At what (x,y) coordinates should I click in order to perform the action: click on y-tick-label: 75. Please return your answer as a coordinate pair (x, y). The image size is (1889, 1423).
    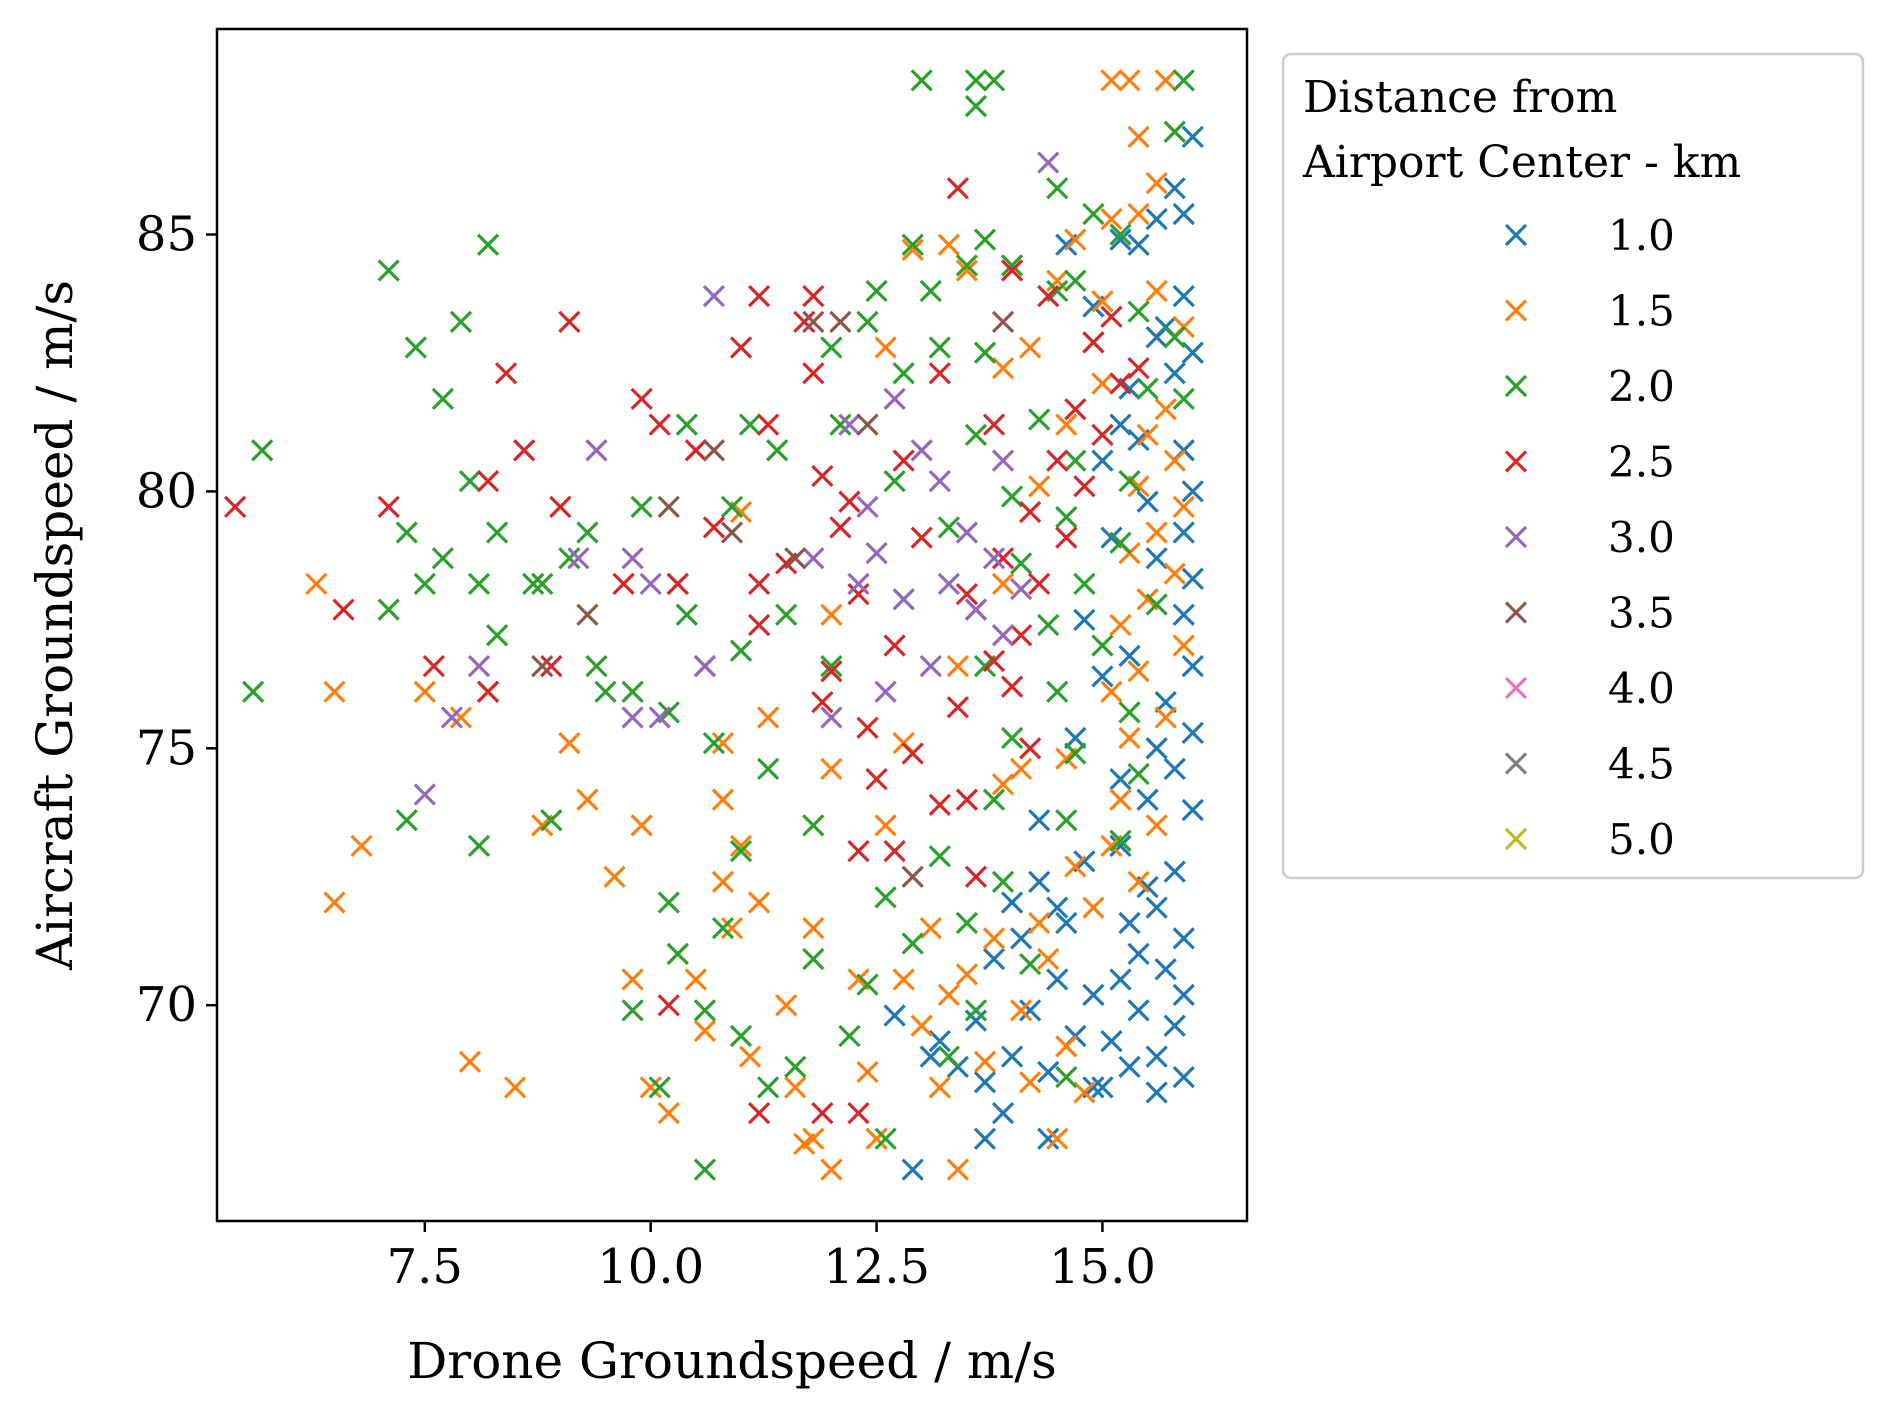
    Looking at the image, I should click on (166, 748).